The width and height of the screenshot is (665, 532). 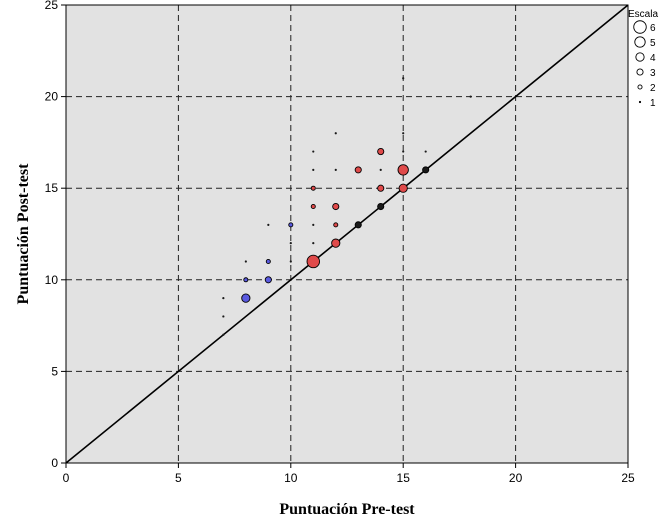 What do you see at coordinates (52, 97) in the screenshot?
I see `y-tick-label: 20` at bounding box center [52, 97].